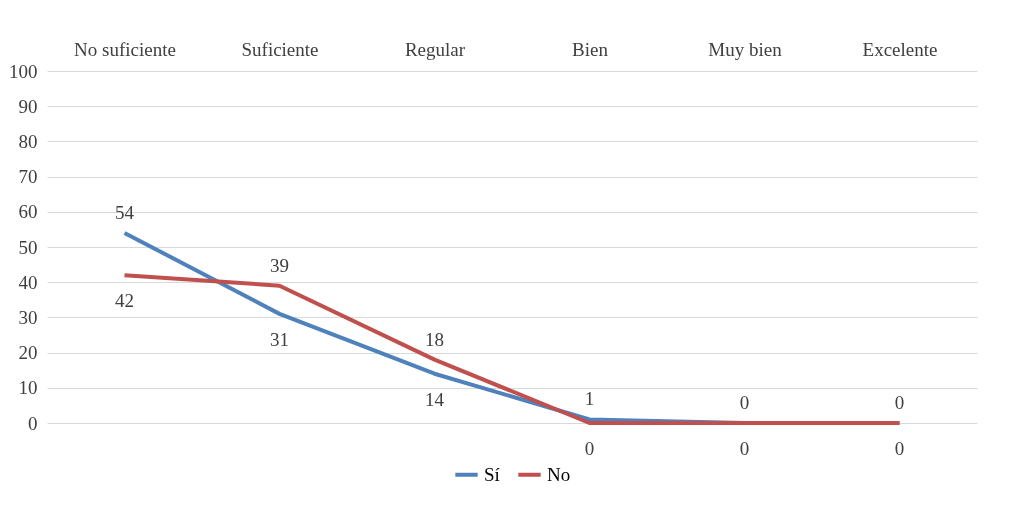 The height and width of the screenshot is (506, 1023). What do you see at coordinates (279, 339) in the screenshot?
I see `data-label: 31` at bounding box center [279, 339].